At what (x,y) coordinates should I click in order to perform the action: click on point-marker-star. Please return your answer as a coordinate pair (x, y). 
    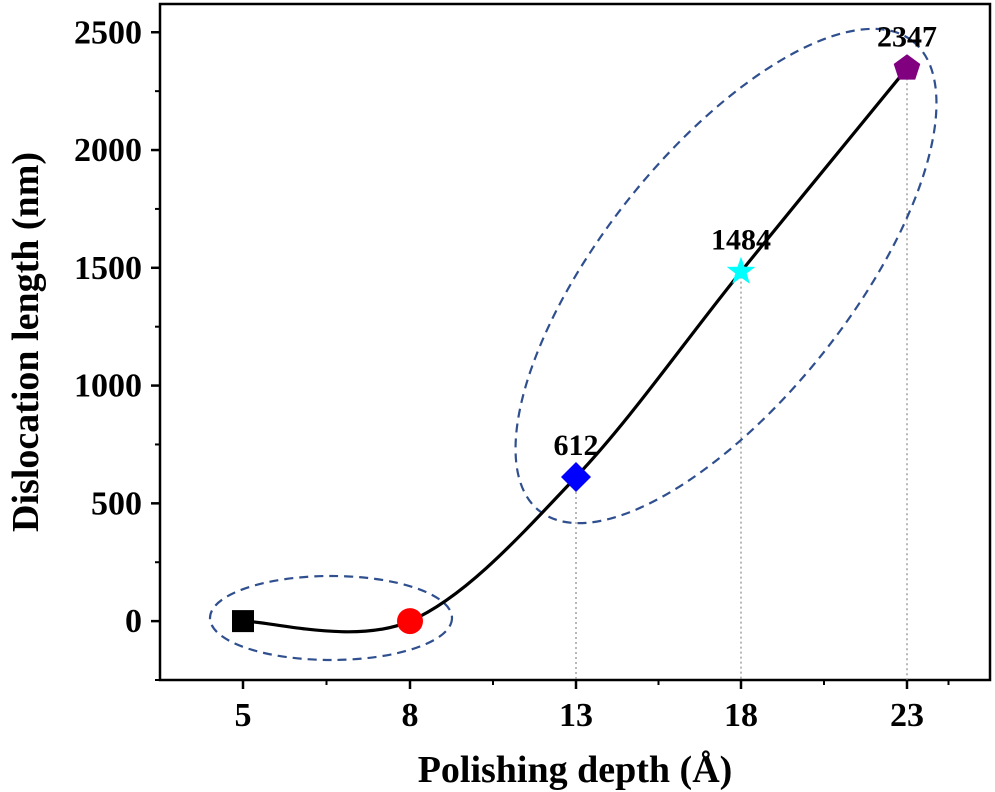
    Looking at the image, I should click on (741, 270).